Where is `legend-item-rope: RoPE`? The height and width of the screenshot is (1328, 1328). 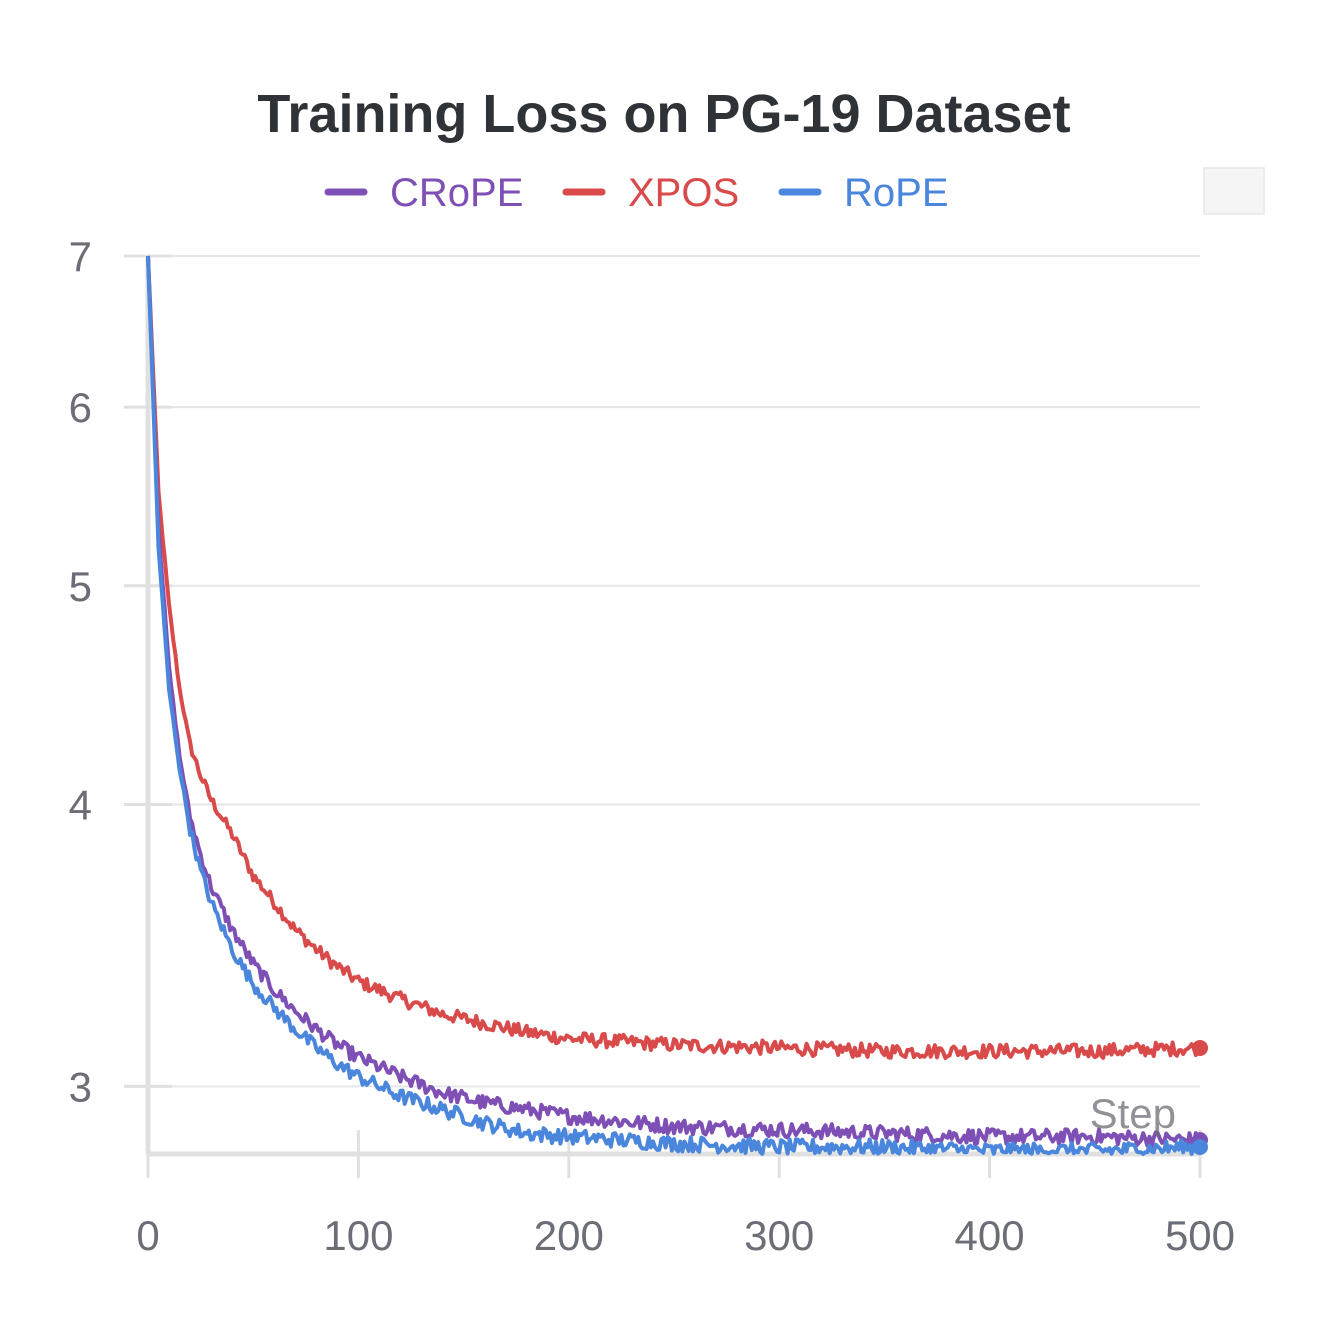 legend-item-rope: RoPE is located at coordinates (863, 193).